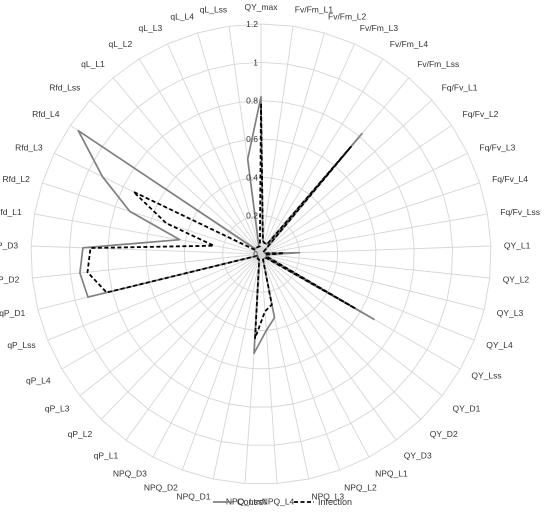 The image size is (550, 514). Describe the element at coordinates (182, 16) in the screenshot. I see `axis-label: qL_L4` at that location.